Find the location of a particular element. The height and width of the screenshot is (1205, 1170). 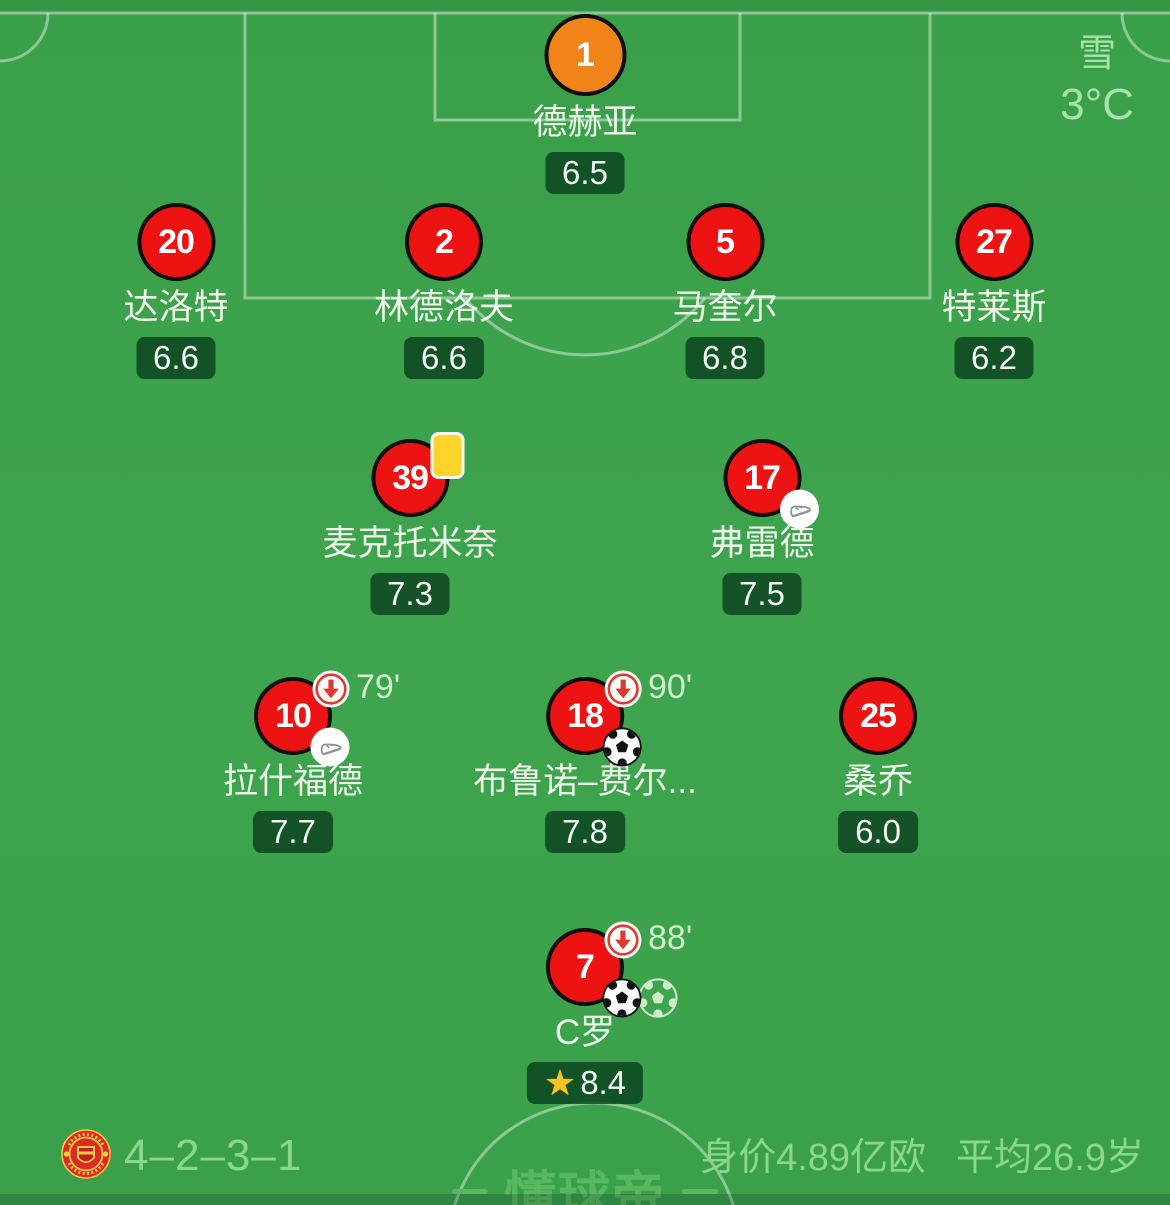

player-number-circle: 25 is located at coordinates (878, 716).